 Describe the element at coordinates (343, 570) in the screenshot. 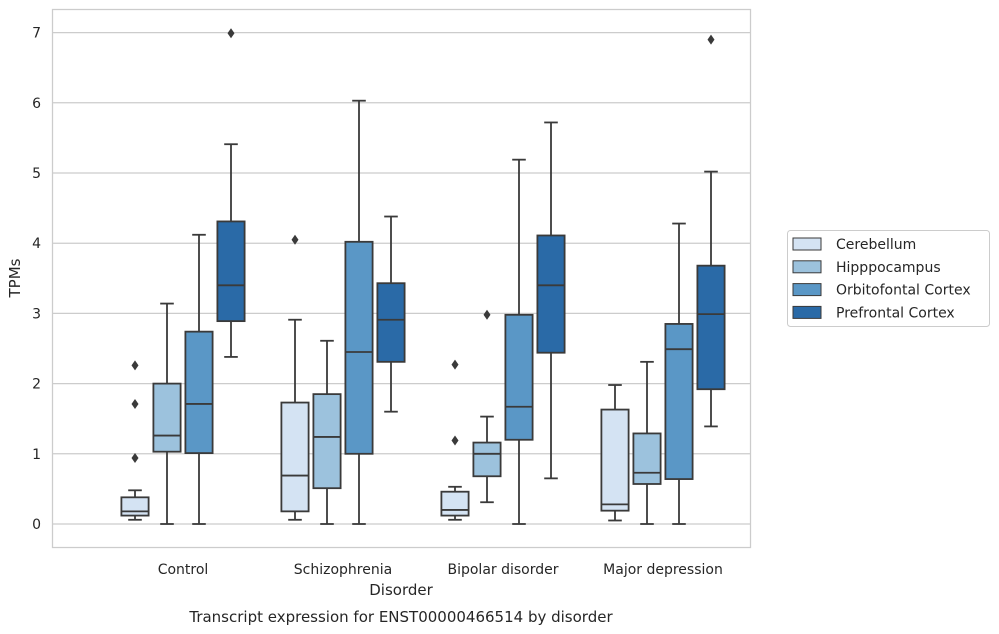

I see `x-tick-label: Schizophrenia` at that location.